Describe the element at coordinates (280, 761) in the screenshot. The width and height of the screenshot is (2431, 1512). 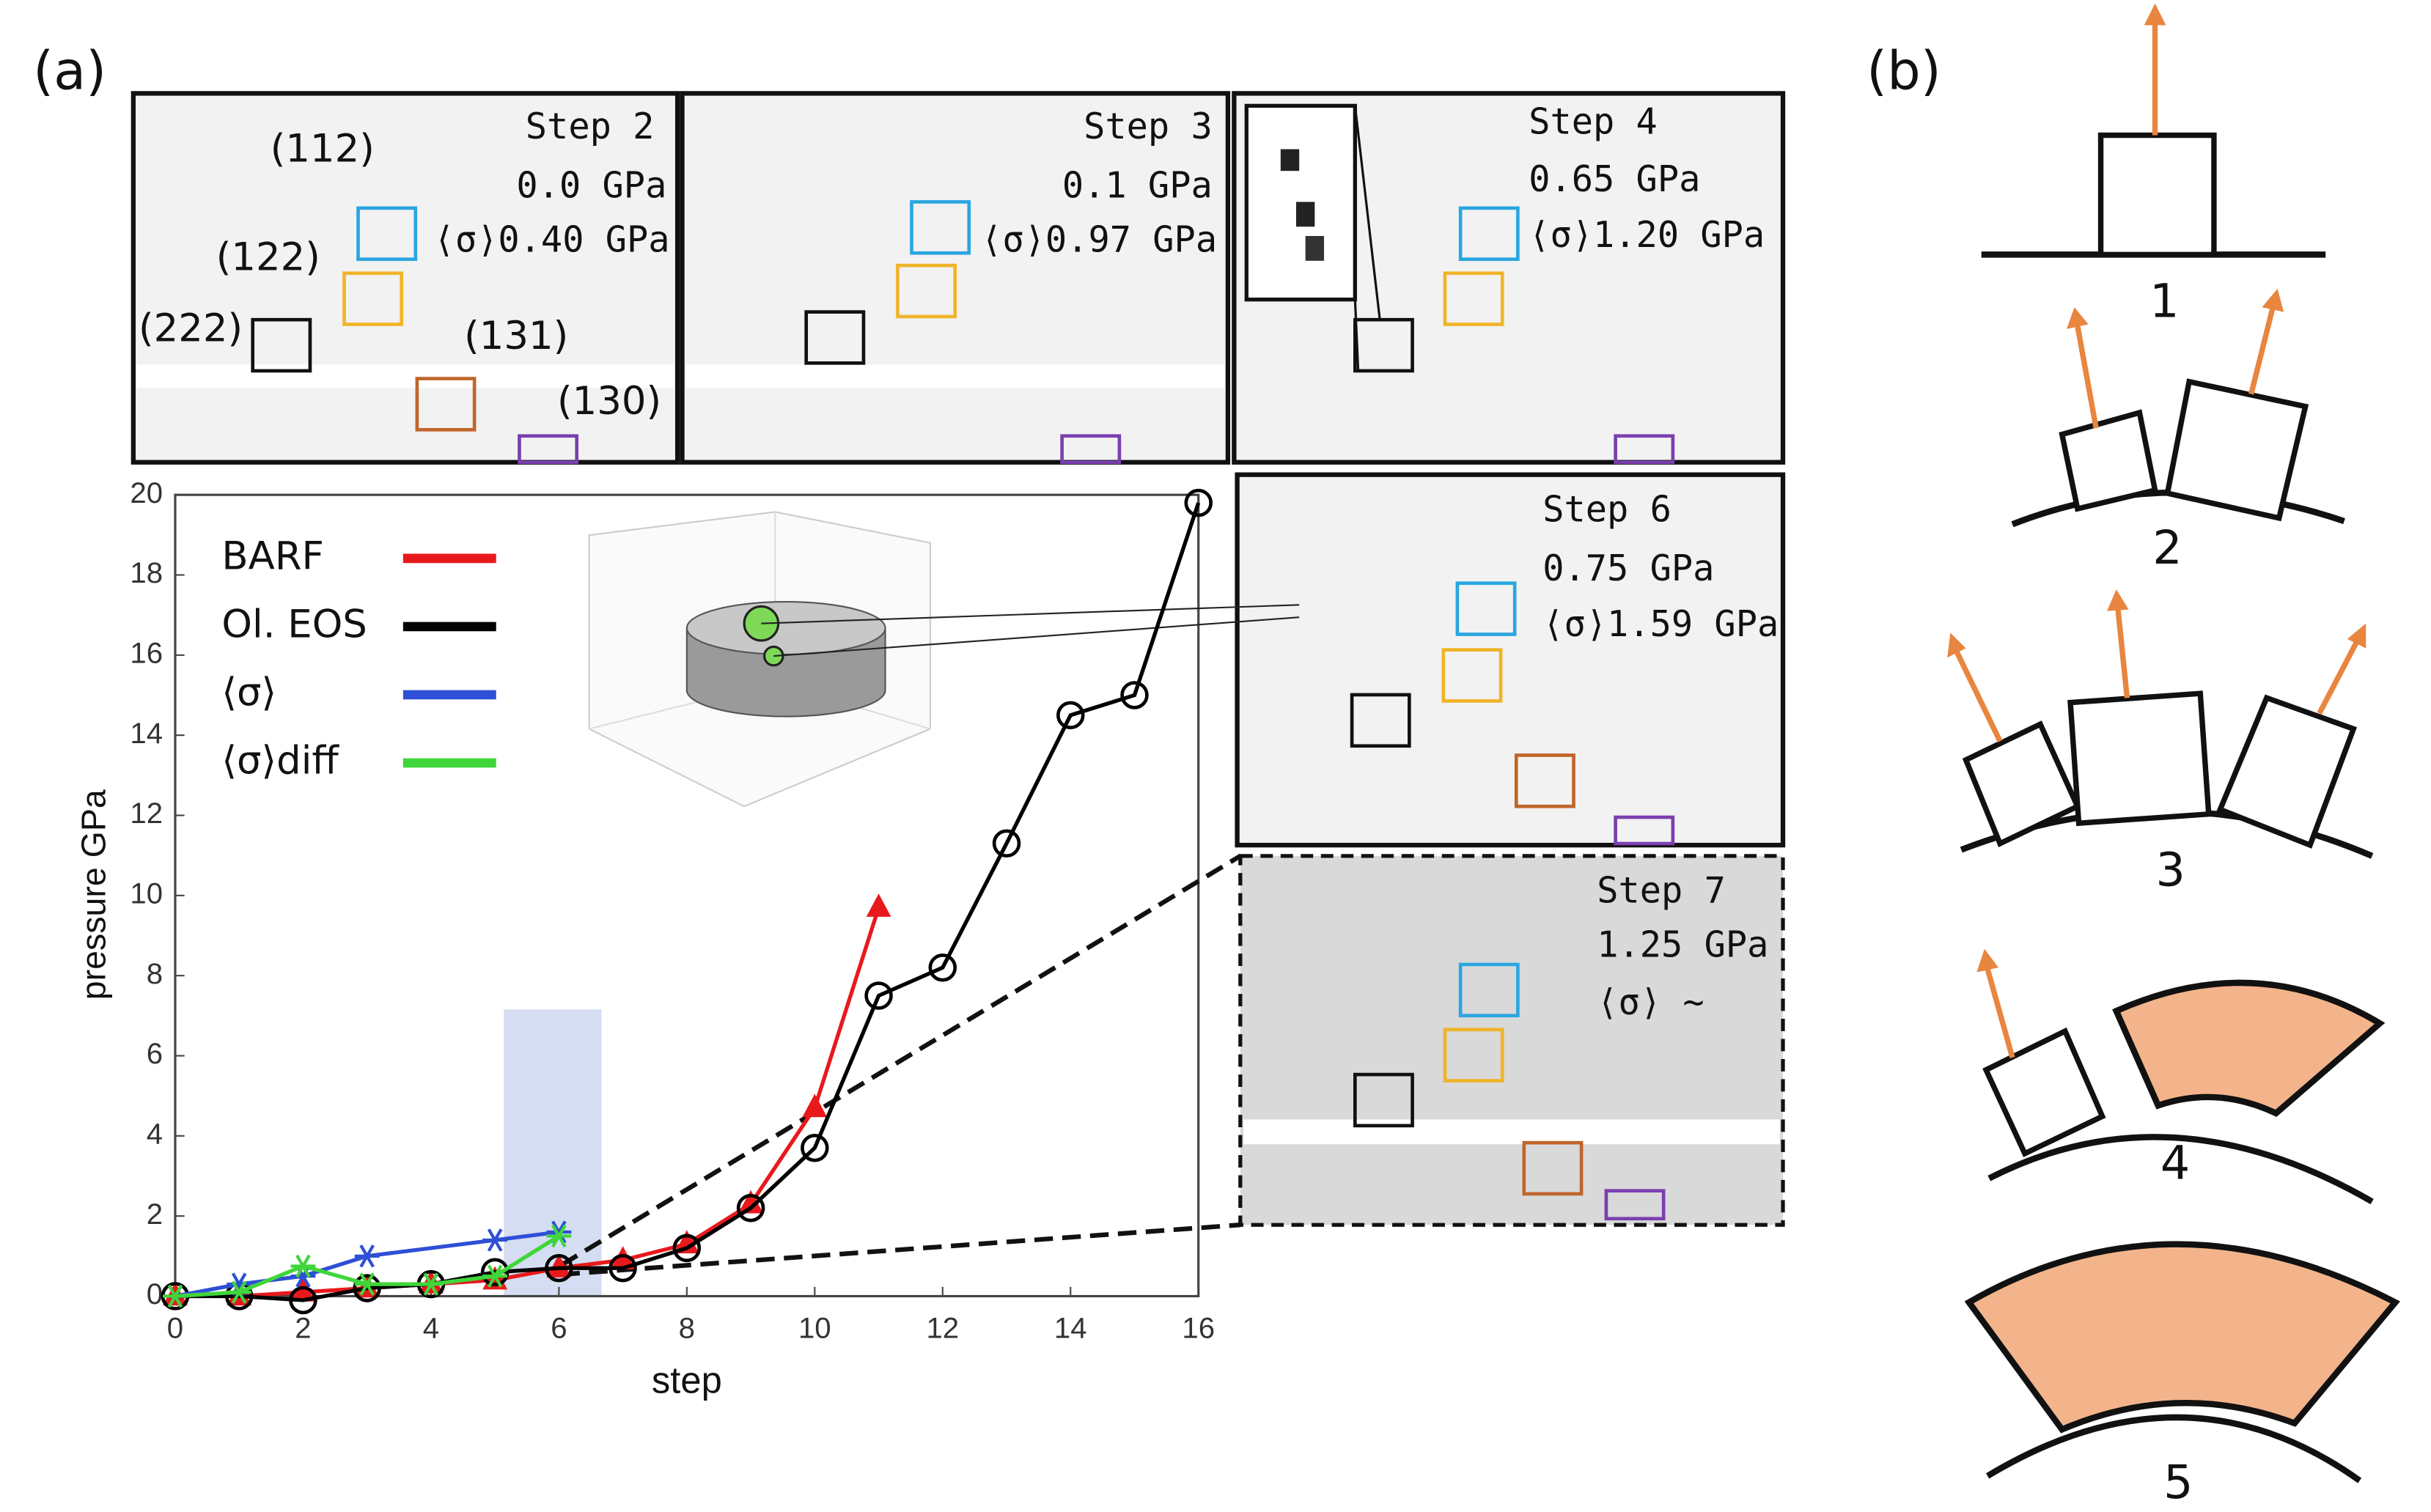
I see `legend-label: ⟨σ⟩diff` at that location.